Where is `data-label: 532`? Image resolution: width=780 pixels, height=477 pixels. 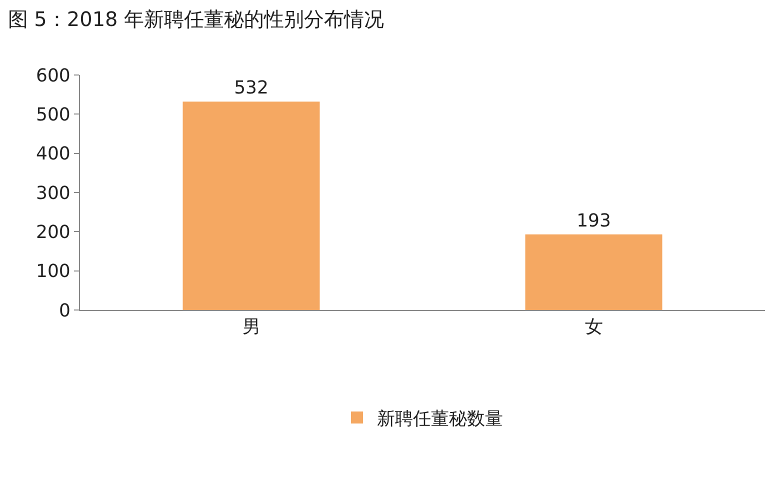 data-label: 532 is located at coordinates (251, 88).